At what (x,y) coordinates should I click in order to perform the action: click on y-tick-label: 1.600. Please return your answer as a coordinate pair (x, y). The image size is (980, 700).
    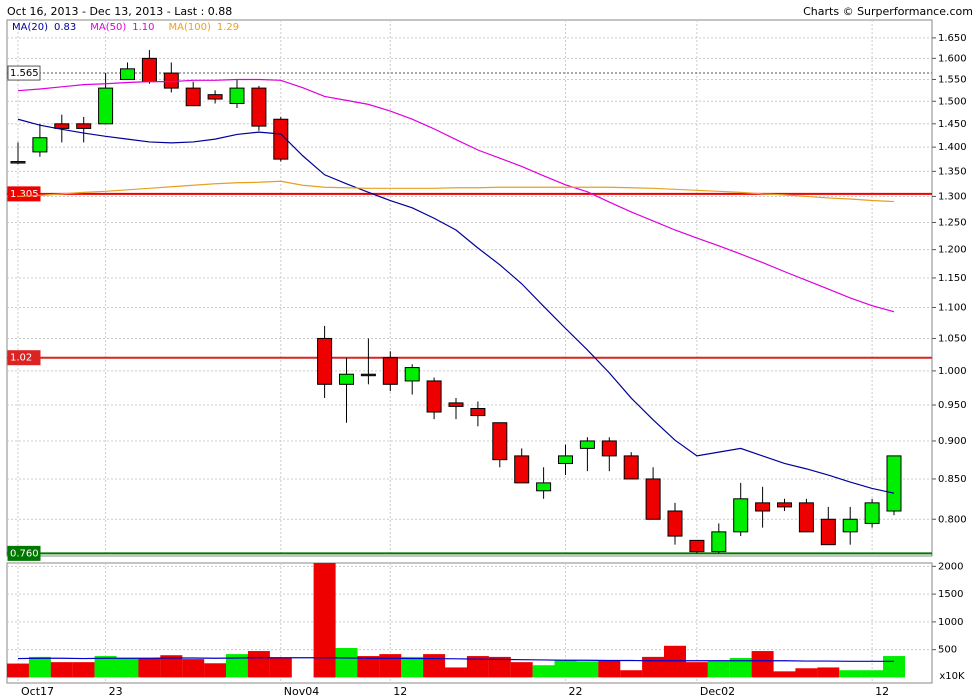
    Looking at the image, I should click on (952, 58).